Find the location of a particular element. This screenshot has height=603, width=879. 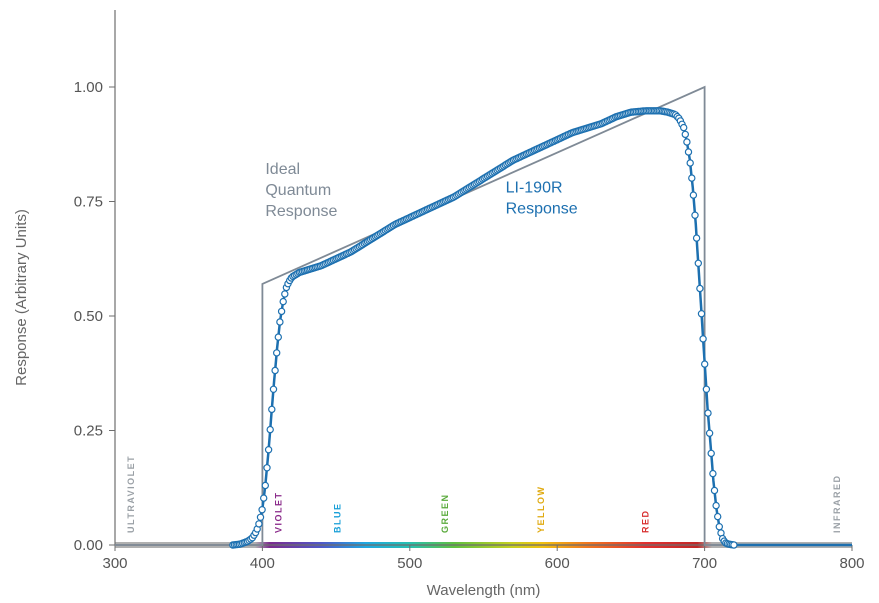

spectrum-label-green: GREEN is located at coordinates (445, 513).